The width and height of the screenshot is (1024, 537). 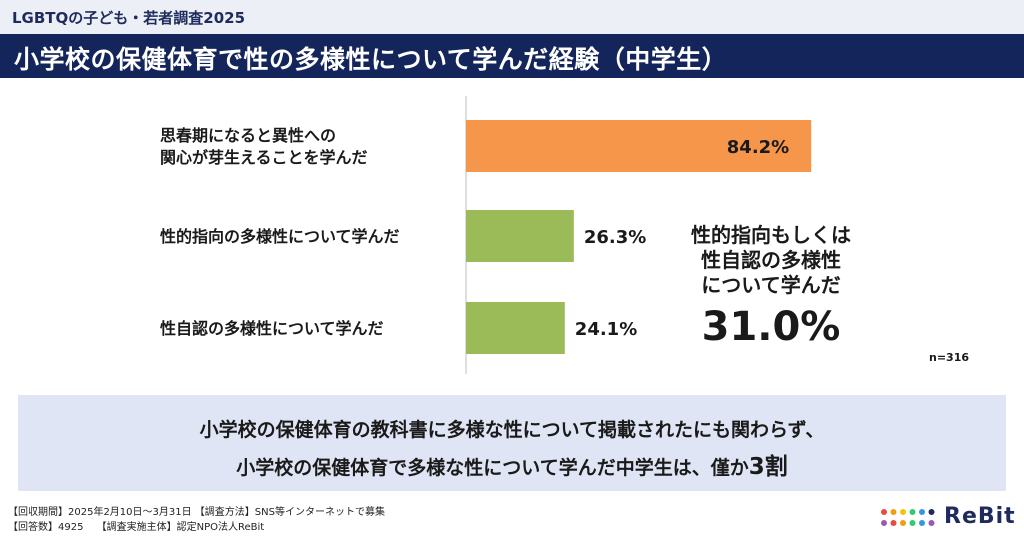 I want to click on survey-series-label: LGBTQの子ども・若者調査2025, so click(x=129, y=18).